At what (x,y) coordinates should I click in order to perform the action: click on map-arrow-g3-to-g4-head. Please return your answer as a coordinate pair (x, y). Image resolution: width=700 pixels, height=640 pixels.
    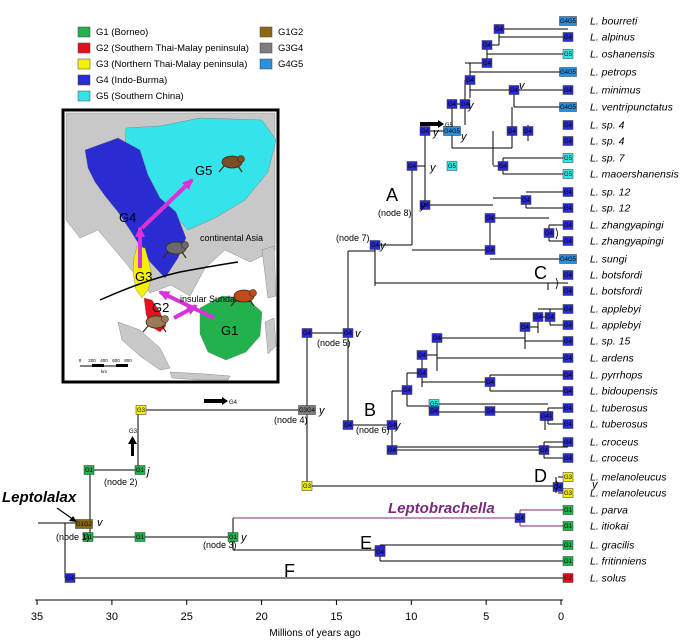
    Looking at the image, I should click on (140, 231).